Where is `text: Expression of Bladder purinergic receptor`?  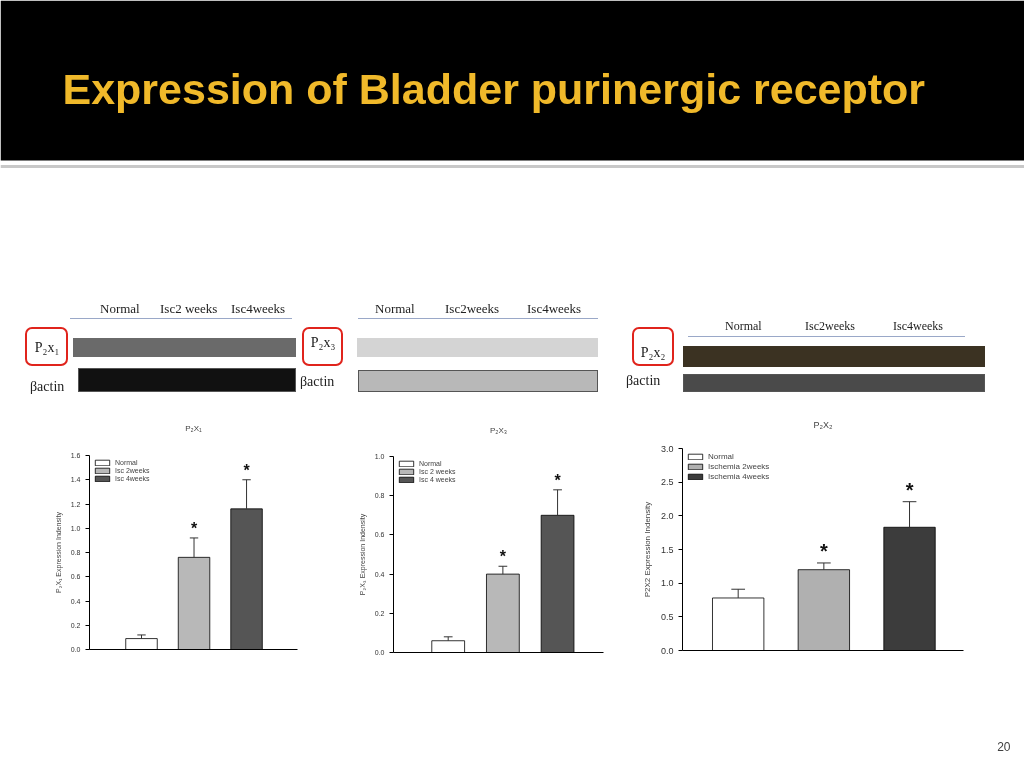
text: Expression of Bladder purinergic receptor is located at coordinates (494, 88).